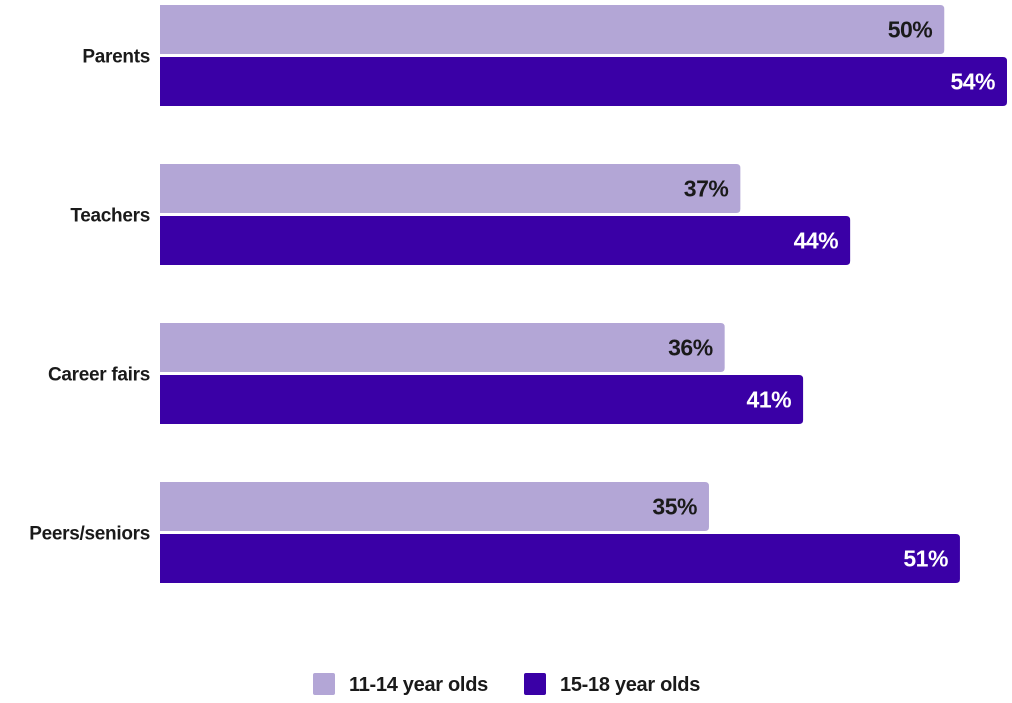  What do you see at coordinates (674, 507) in the screenshot?
I see `data-label-peers-seniors-series-1: 35%` at bounding box center [674, 507].